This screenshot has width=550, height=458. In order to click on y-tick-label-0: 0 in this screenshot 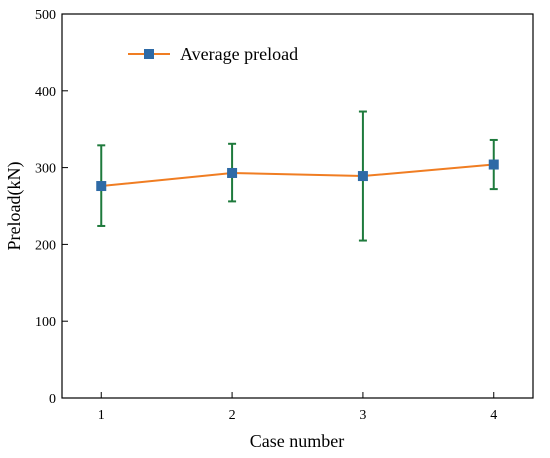, I will do `click(52, 399)`.